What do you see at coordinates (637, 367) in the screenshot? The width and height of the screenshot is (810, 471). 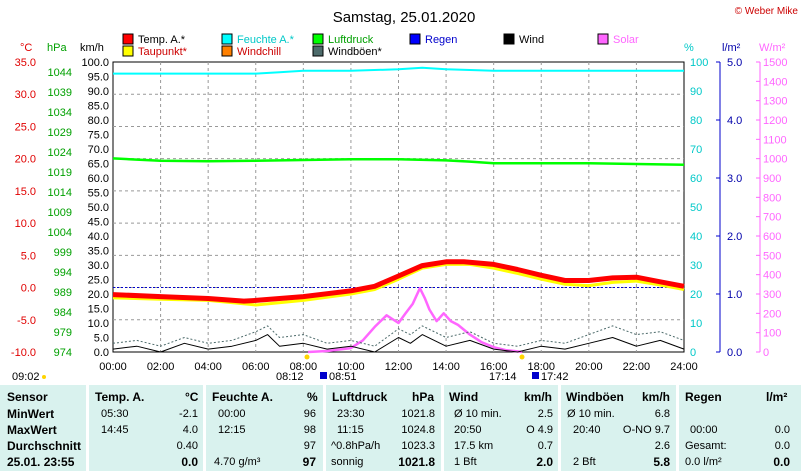 I see `x-tick-label: 22:00` at bounding box center [637, 367].